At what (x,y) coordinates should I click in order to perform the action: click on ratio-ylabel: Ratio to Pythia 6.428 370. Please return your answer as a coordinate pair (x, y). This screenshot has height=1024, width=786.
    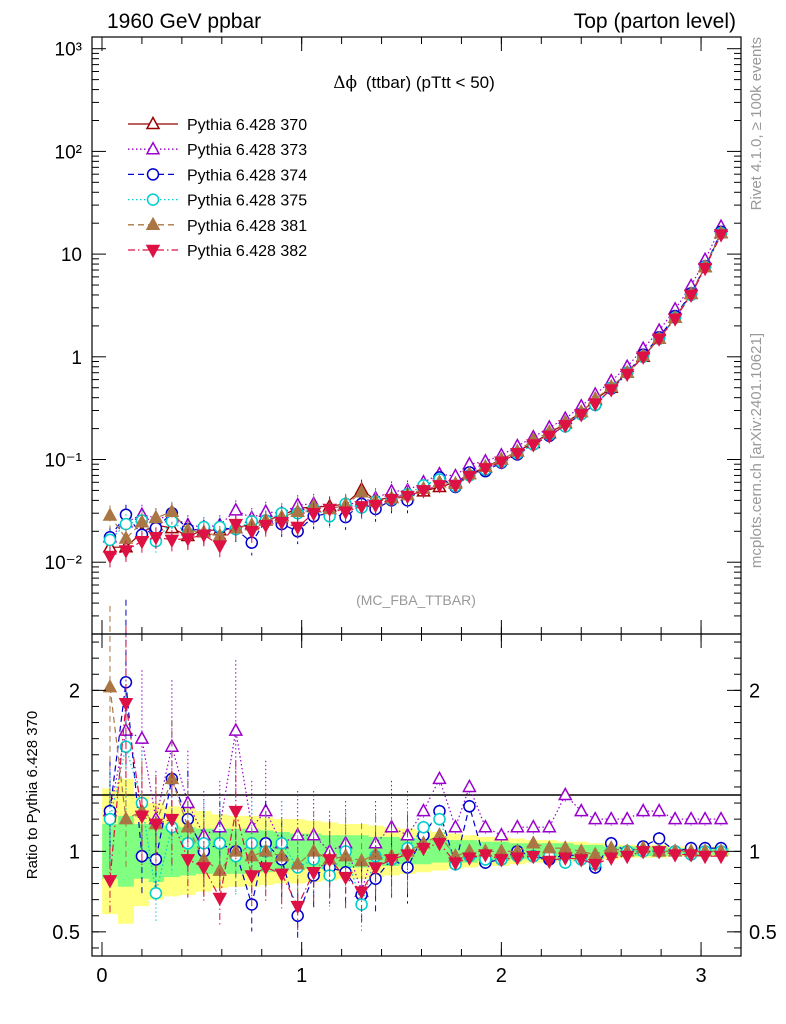
    Looking at the image, I should click on (32, 795).